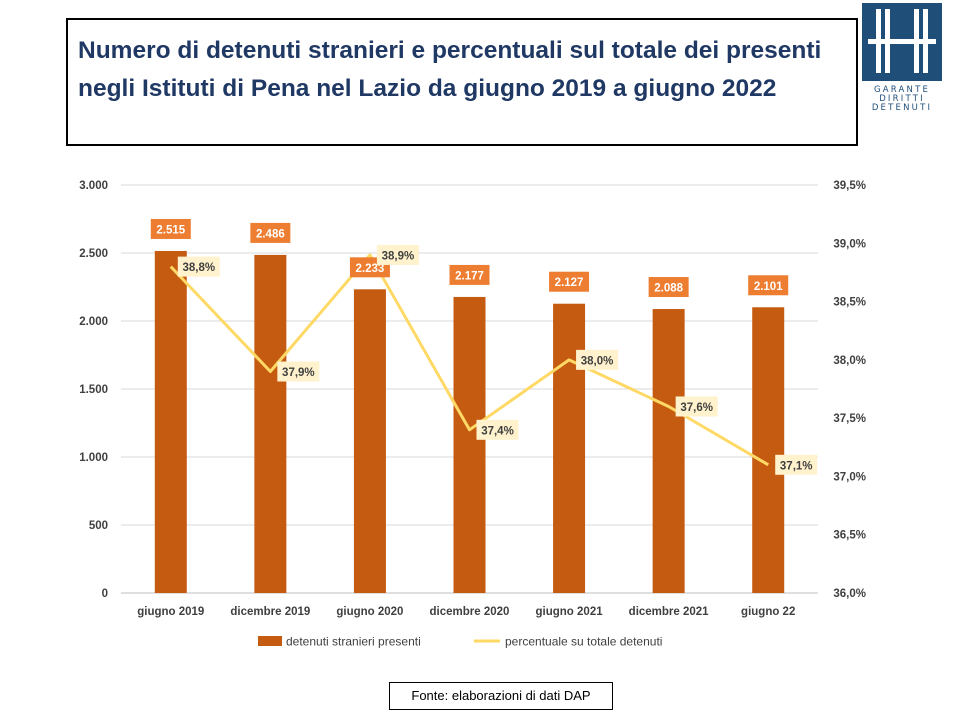 Image resolution: width=960 pixels, height=720 pixels. I want to click on bar-data-label: 2.101, so click(768, 287).